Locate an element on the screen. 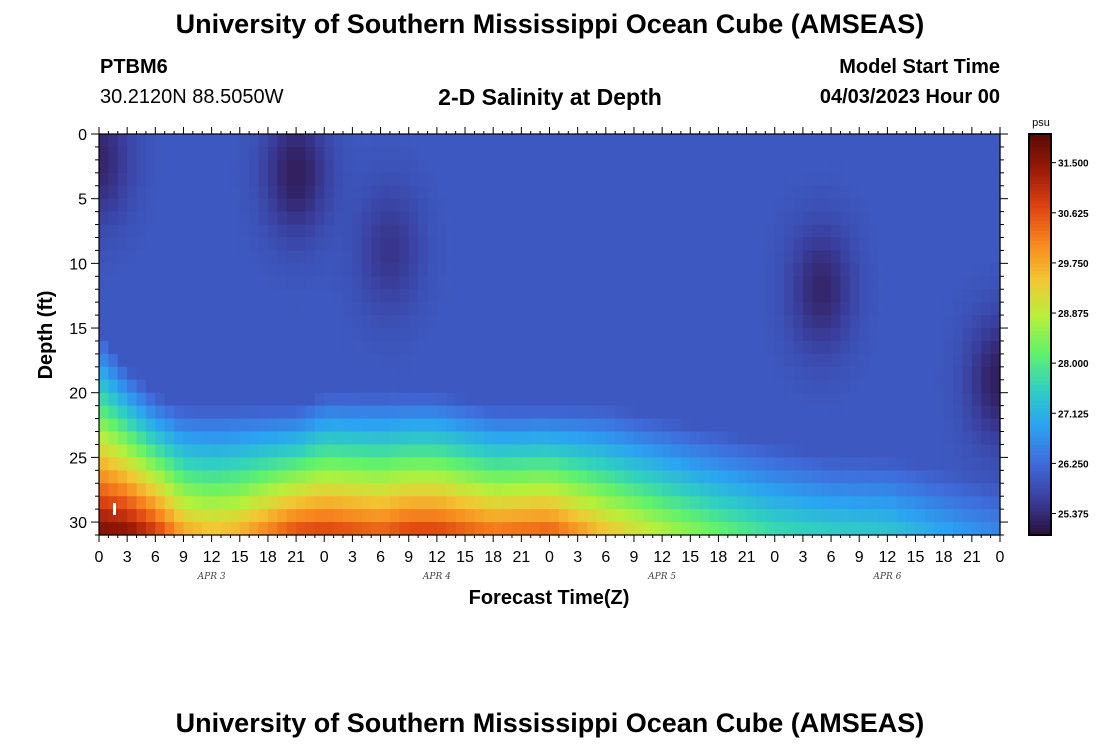 The width and height of the screenshot is (1100, 750). date-label: APR 6 is located at coordinates (886, 577).